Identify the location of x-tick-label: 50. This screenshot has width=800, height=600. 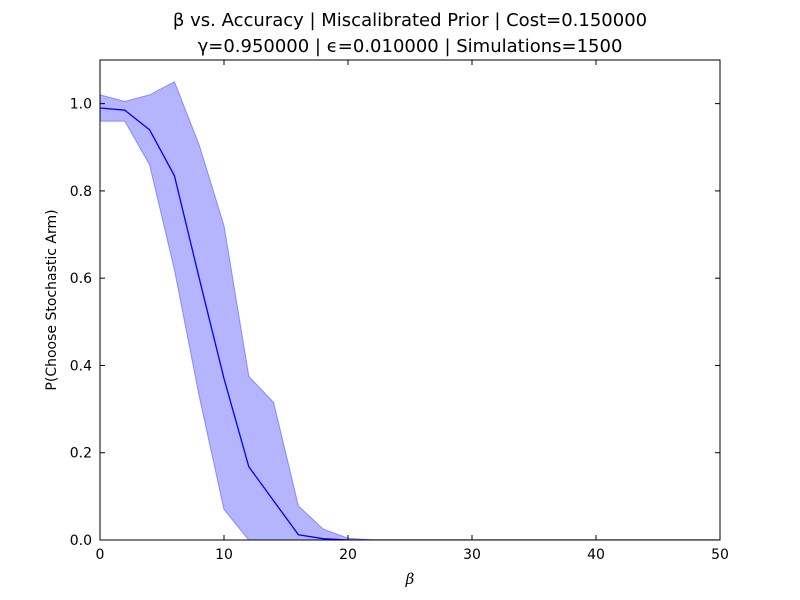
(720, 555).